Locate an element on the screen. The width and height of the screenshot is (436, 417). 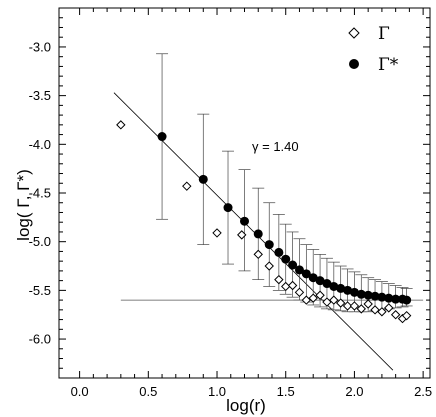
legend-diamond-marker is located at coordinates (354, 33).